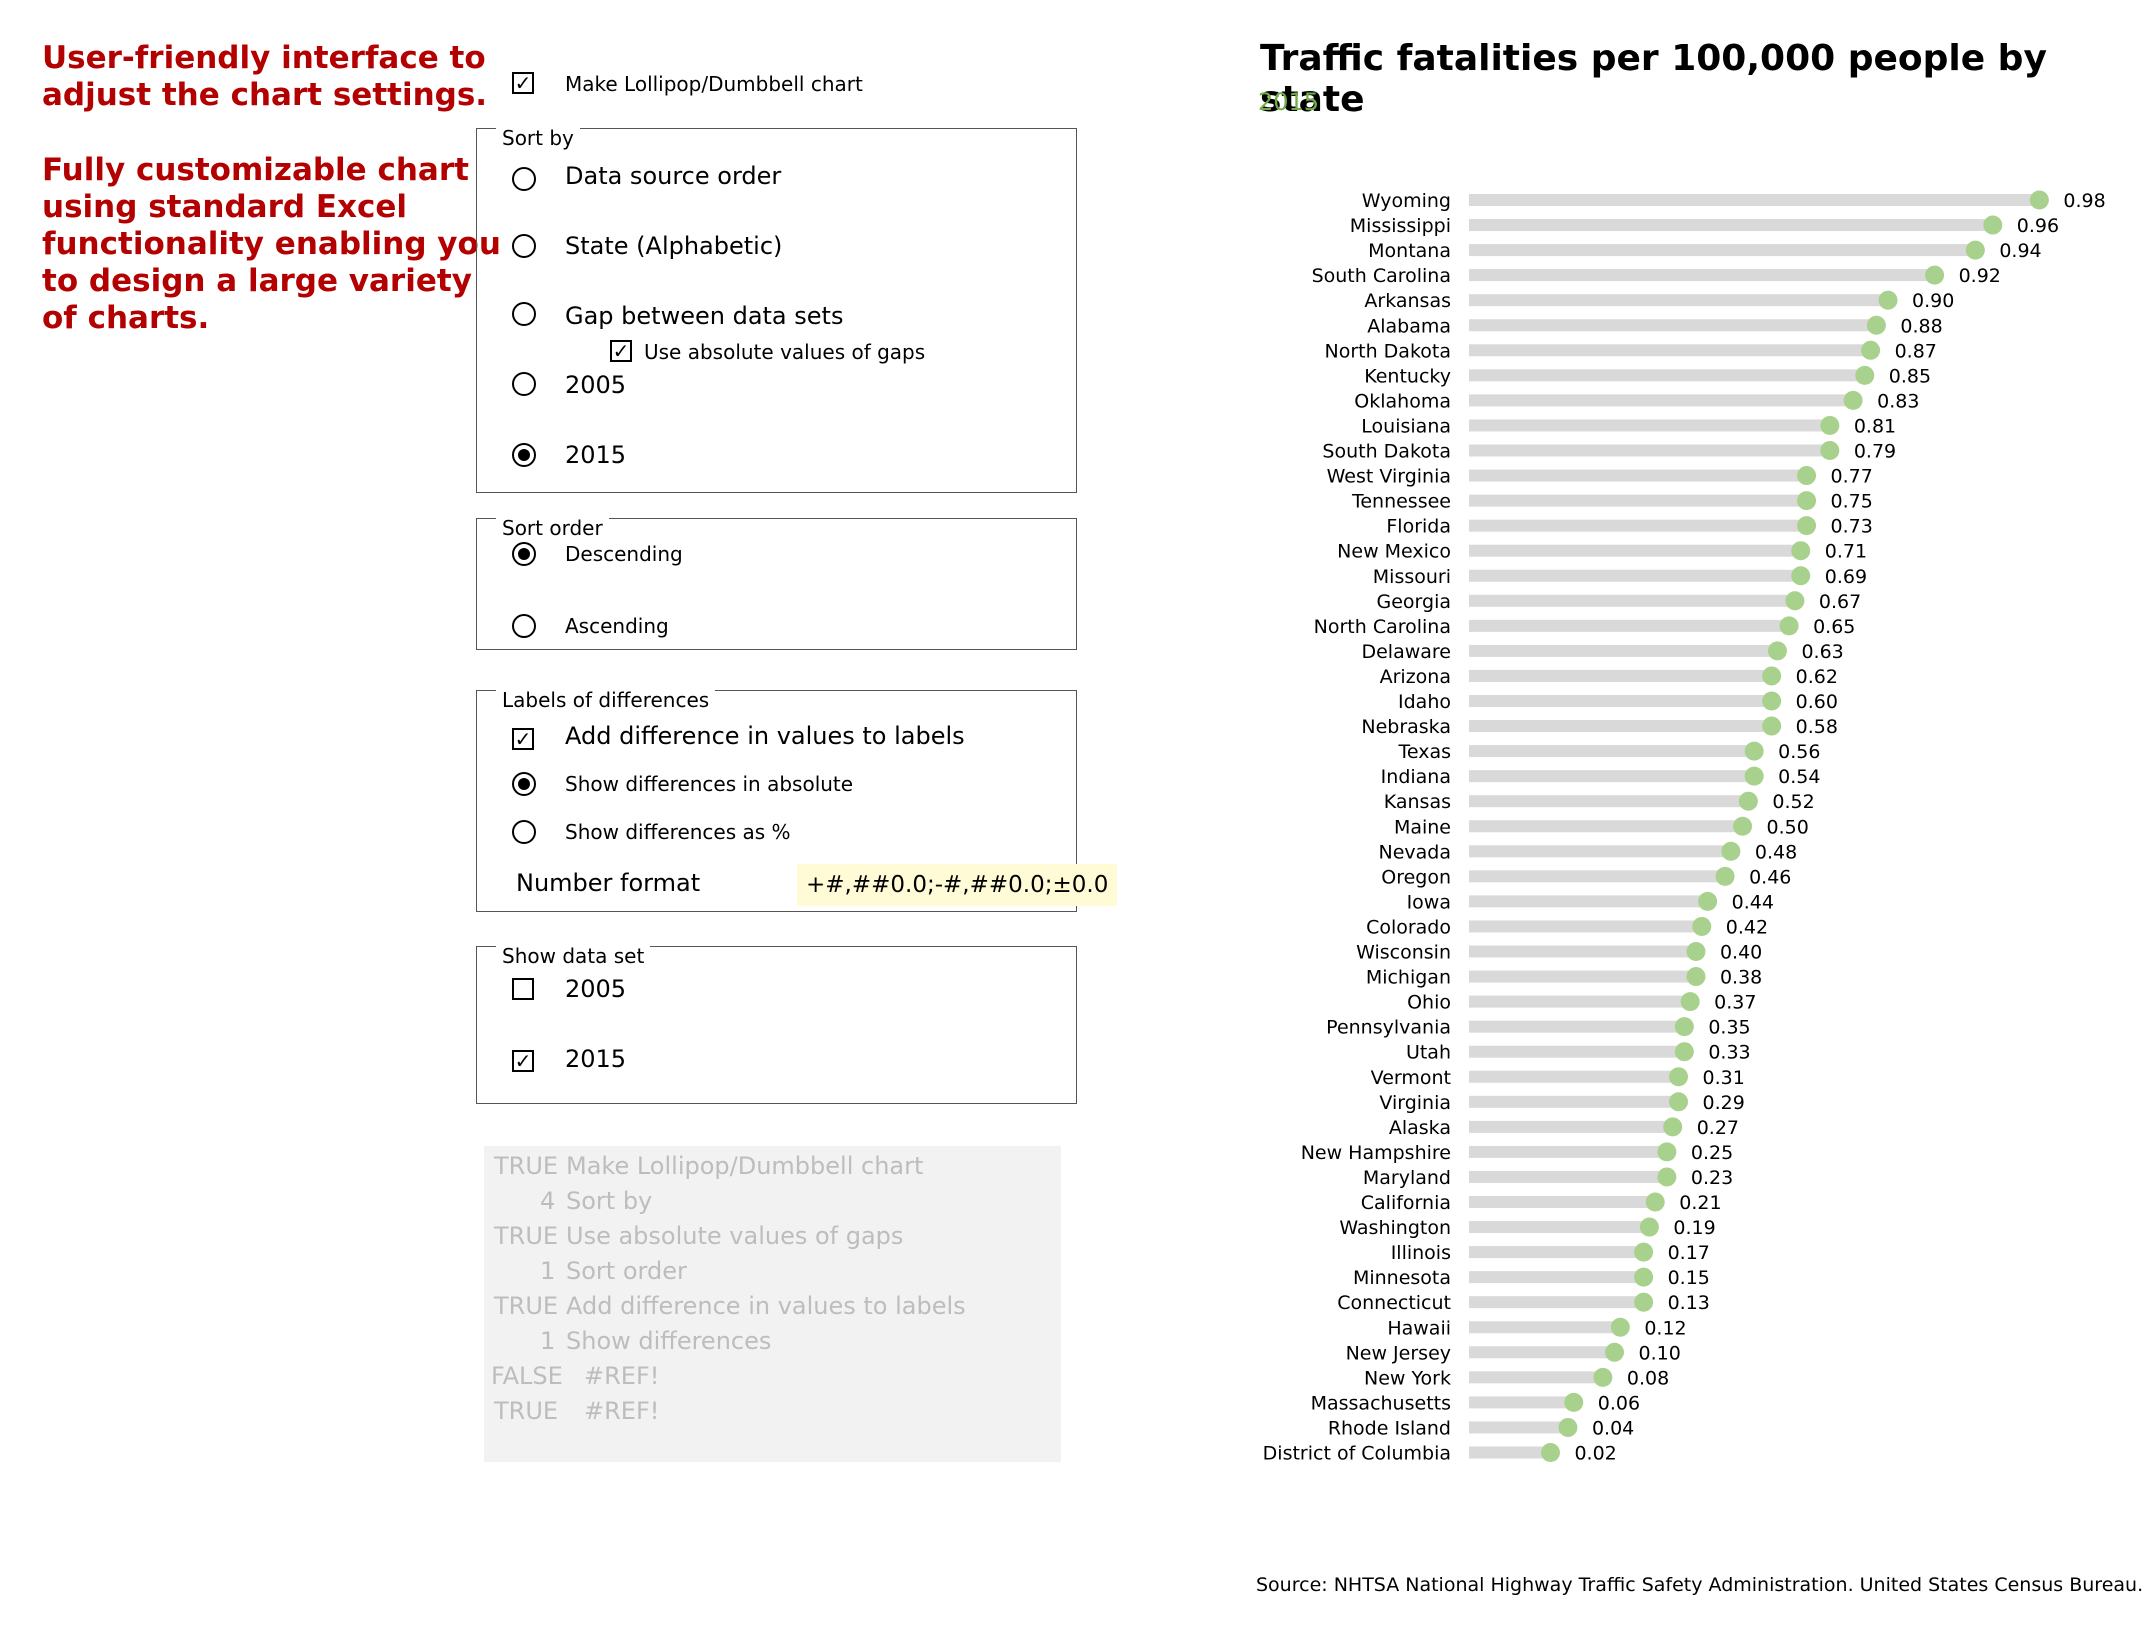  What do you see at coordinates (524, 832) in the screenshot?
I see `diff-radio-percent` at bounding box center [524, 832].